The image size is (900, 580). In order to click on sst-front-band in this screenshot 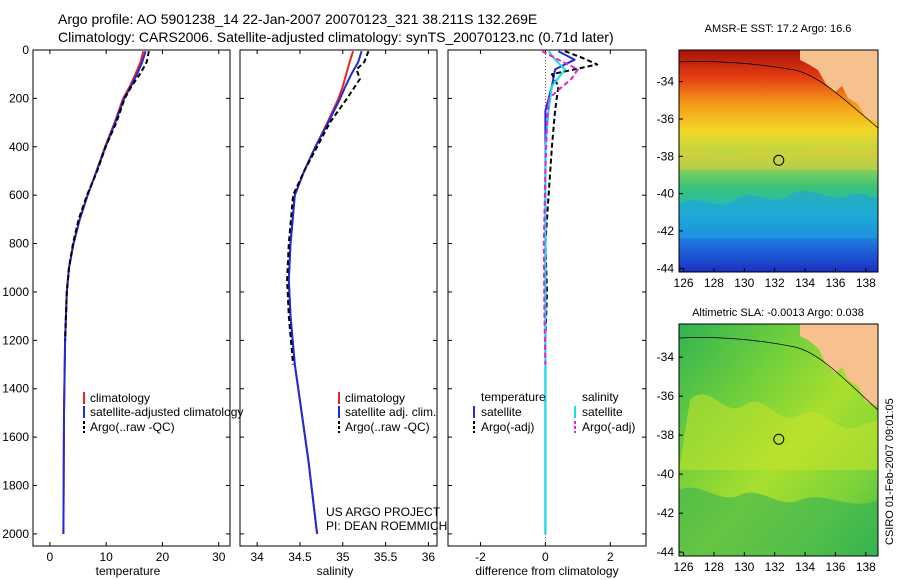, I will do `click(778, 158)`.